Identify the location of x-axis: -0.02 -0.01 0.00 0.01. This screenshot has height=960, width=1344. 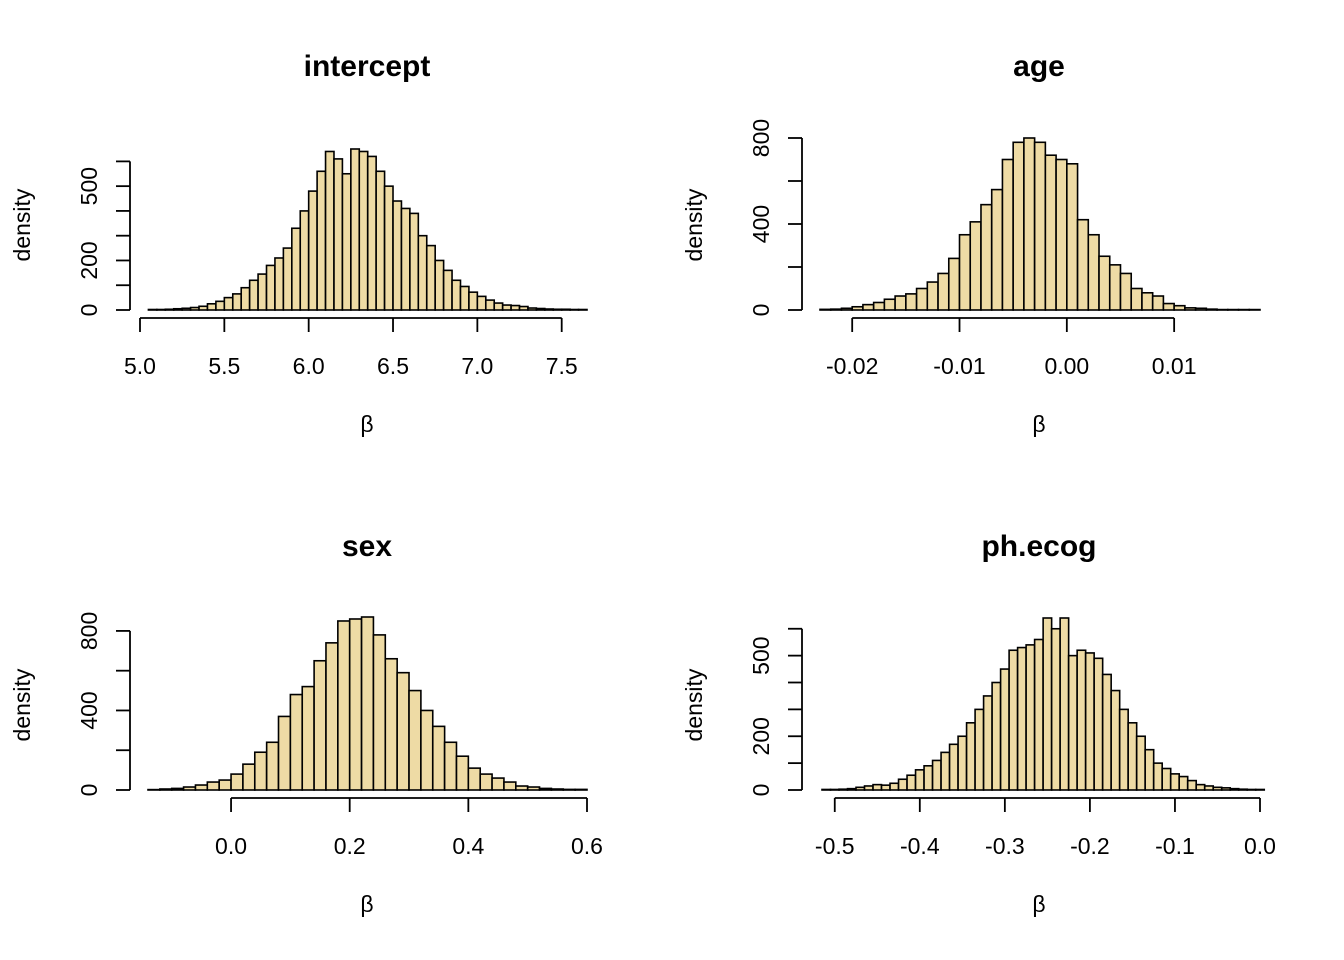
(1011, 348).